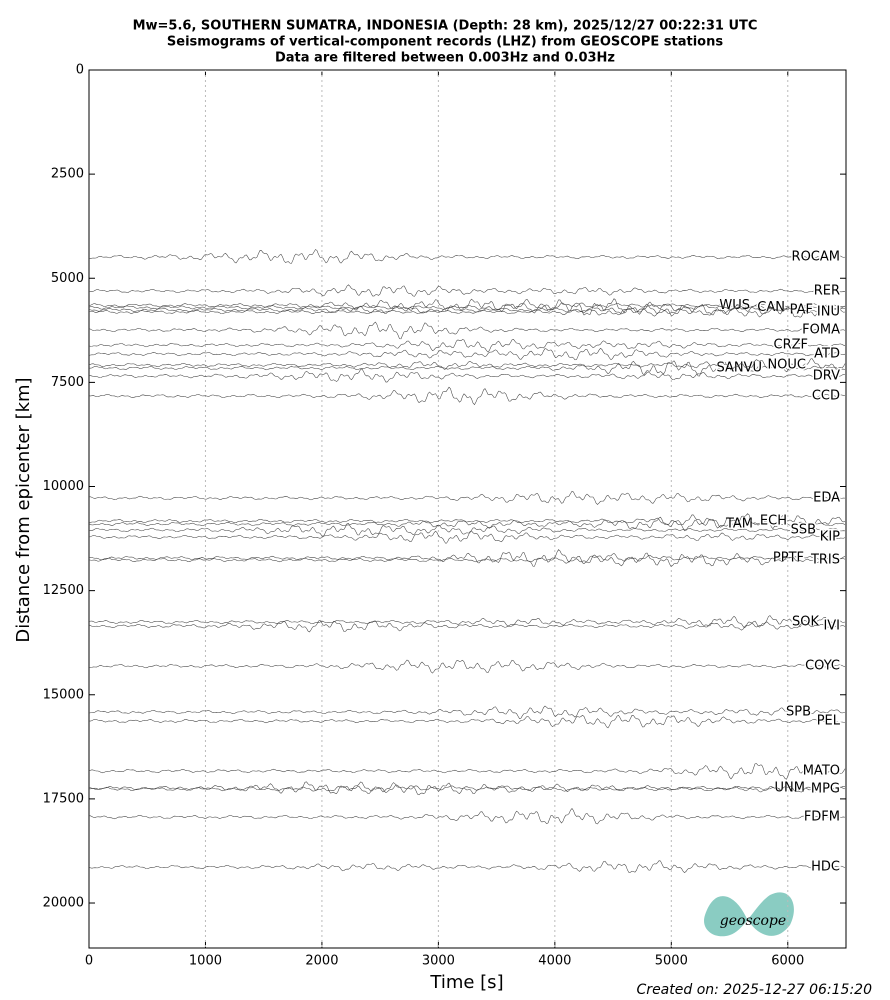 This screenshot has width=890, height=1000. I want to click on logo-shape, so click(749, 914).